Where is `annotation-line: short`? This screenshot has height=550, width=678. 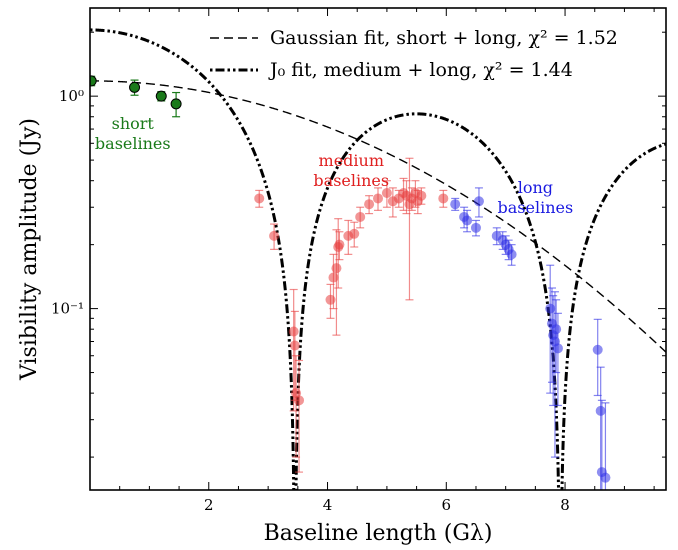 annotation-line: short is located at coordinates (133, 123).